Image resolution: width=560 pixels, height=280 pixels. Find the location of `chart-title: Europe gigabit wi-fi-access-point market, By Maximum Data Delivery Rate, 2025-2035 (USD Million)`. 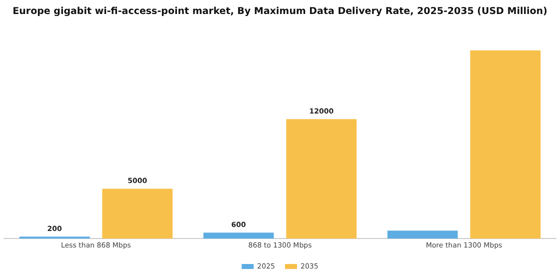

chart-title: Europe gigabit wi-fi-access-point market, By Maximum Data Delivery Rate, 2025-2035 (USD Million) is located at coordinates (280, 12).